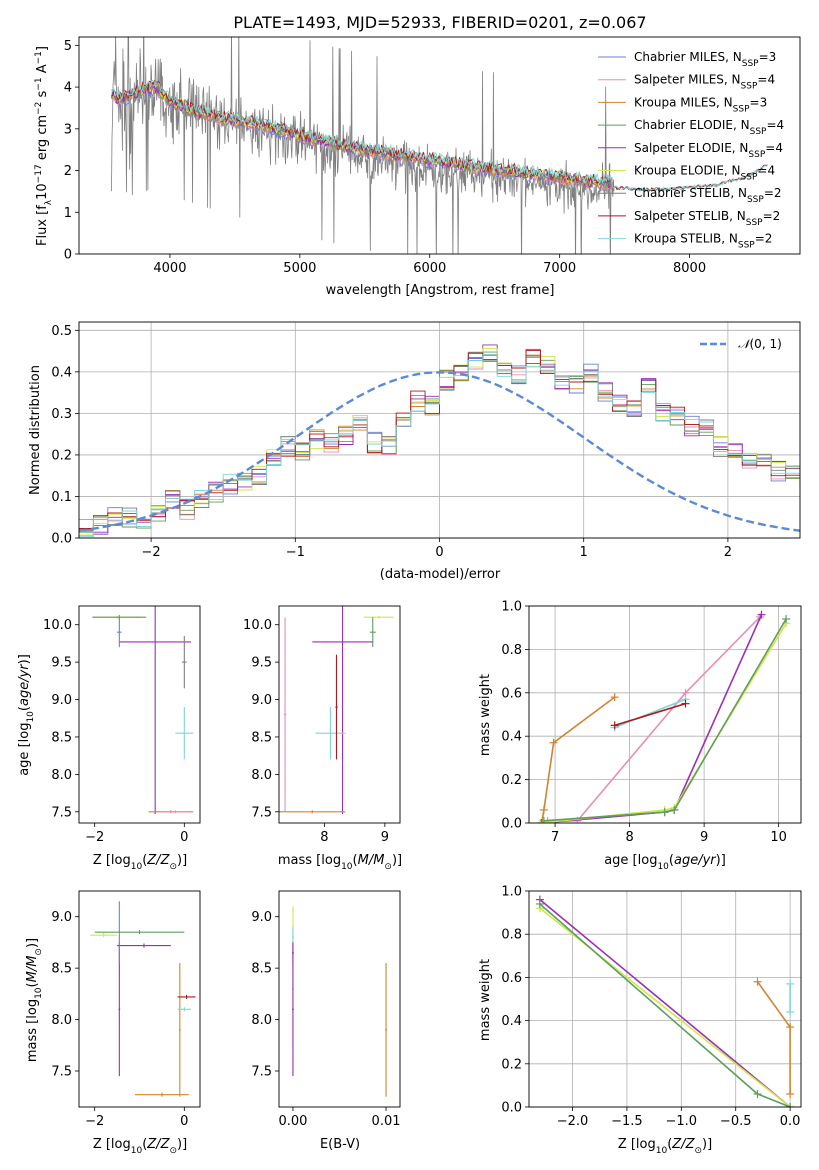 Image resolution: width=819 pixels, height=1170 pixels. What do you see at coordinates (728, 552) in the screenshot?
I see `x-tick-label: 2` at bounding box center [728, 552].